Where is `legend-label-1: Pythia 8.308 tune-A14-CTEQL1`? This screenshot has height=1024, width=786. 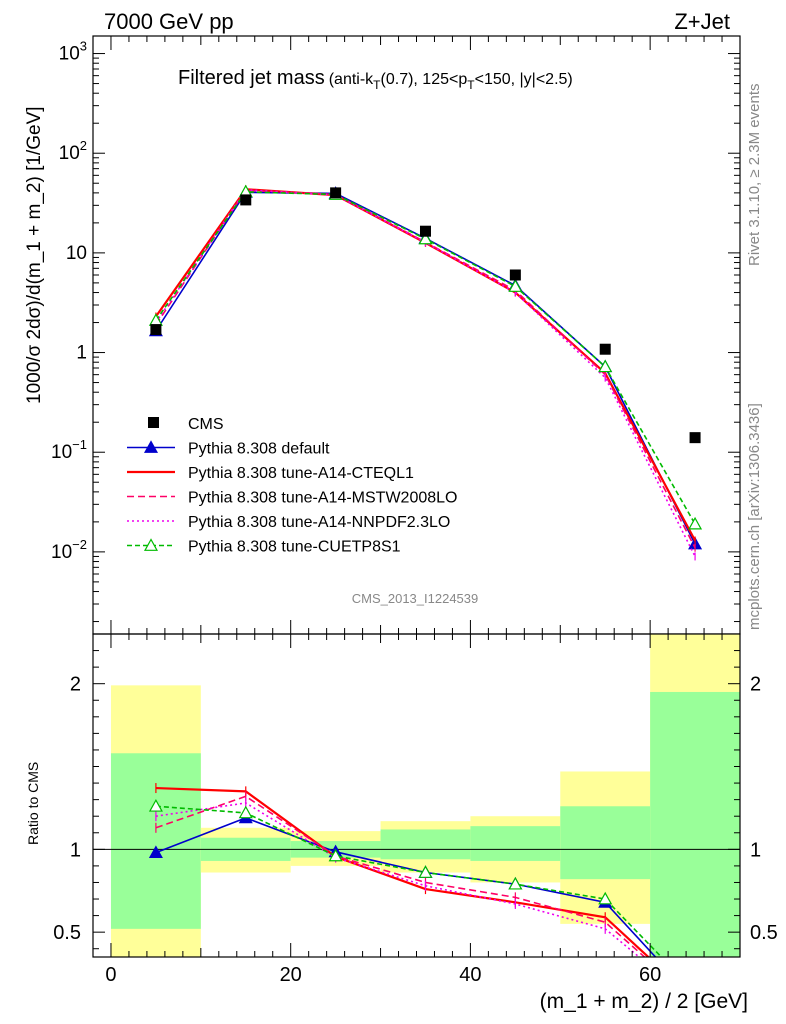
legend-label-1: Pythia 8.308 tune-A14-CTEQL1 is located at coordinates (301, 473).